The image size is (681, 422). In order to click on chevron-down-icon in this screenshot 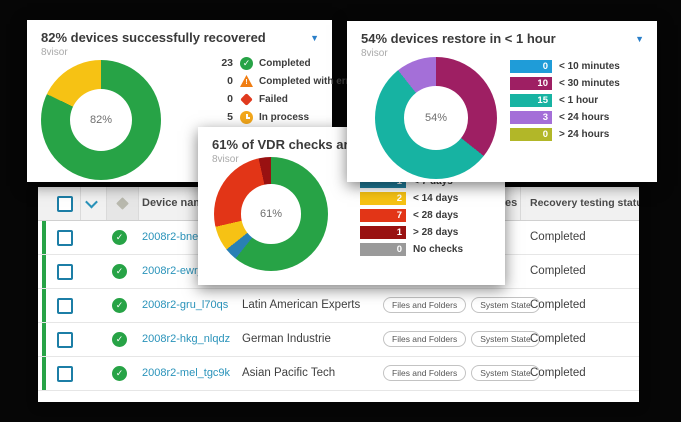, I will do `click(91, 202)`.